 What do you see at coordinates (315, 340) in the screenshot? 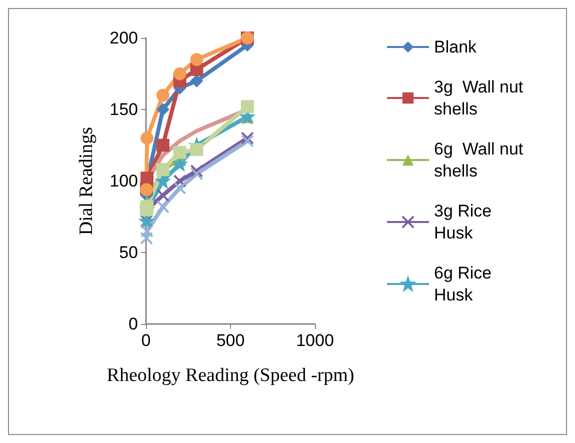
I see `x-tick-label: 1000` at bounding box center [315, 340].